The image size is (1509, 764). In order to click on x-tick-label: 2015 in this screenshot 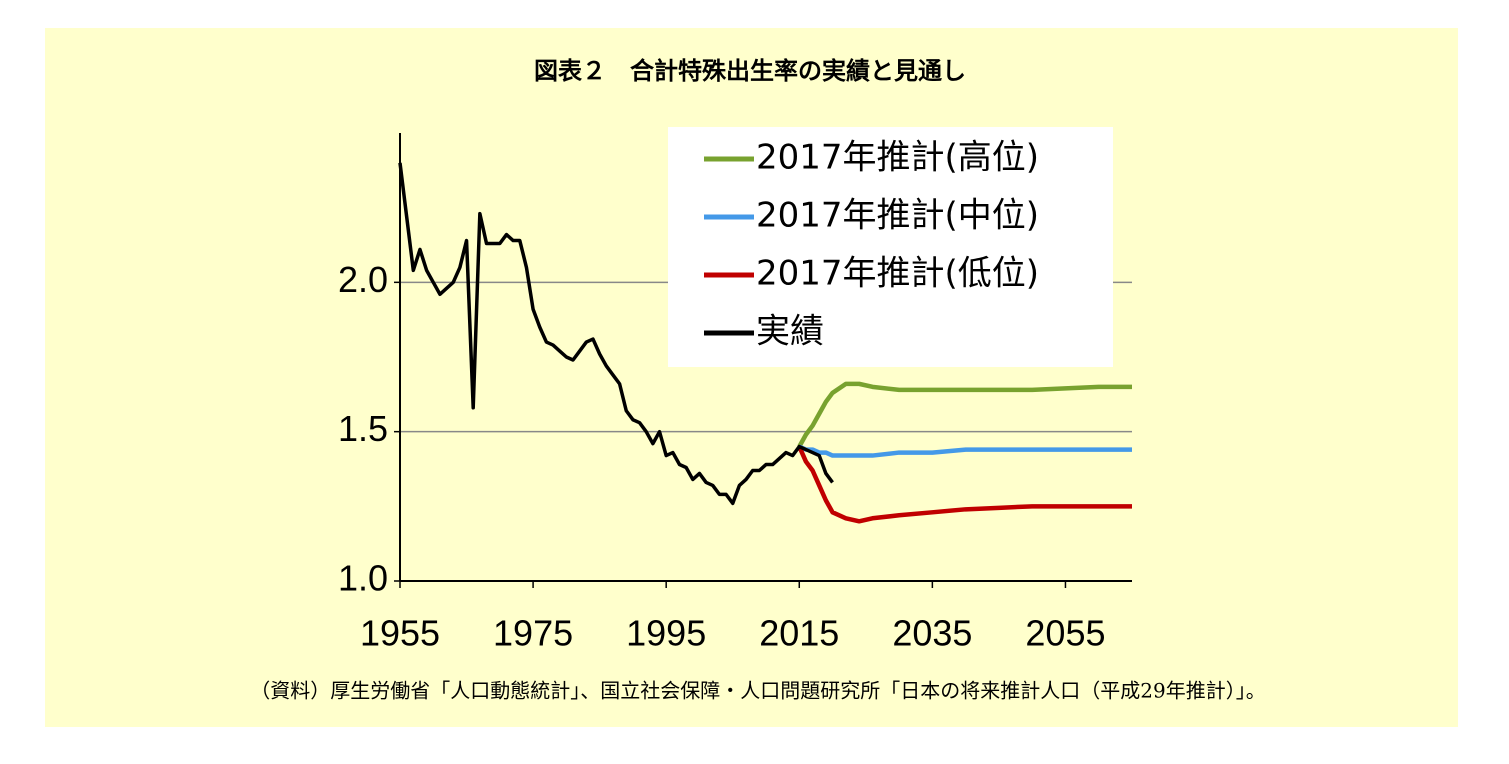, I will do `click(799, 633)`.